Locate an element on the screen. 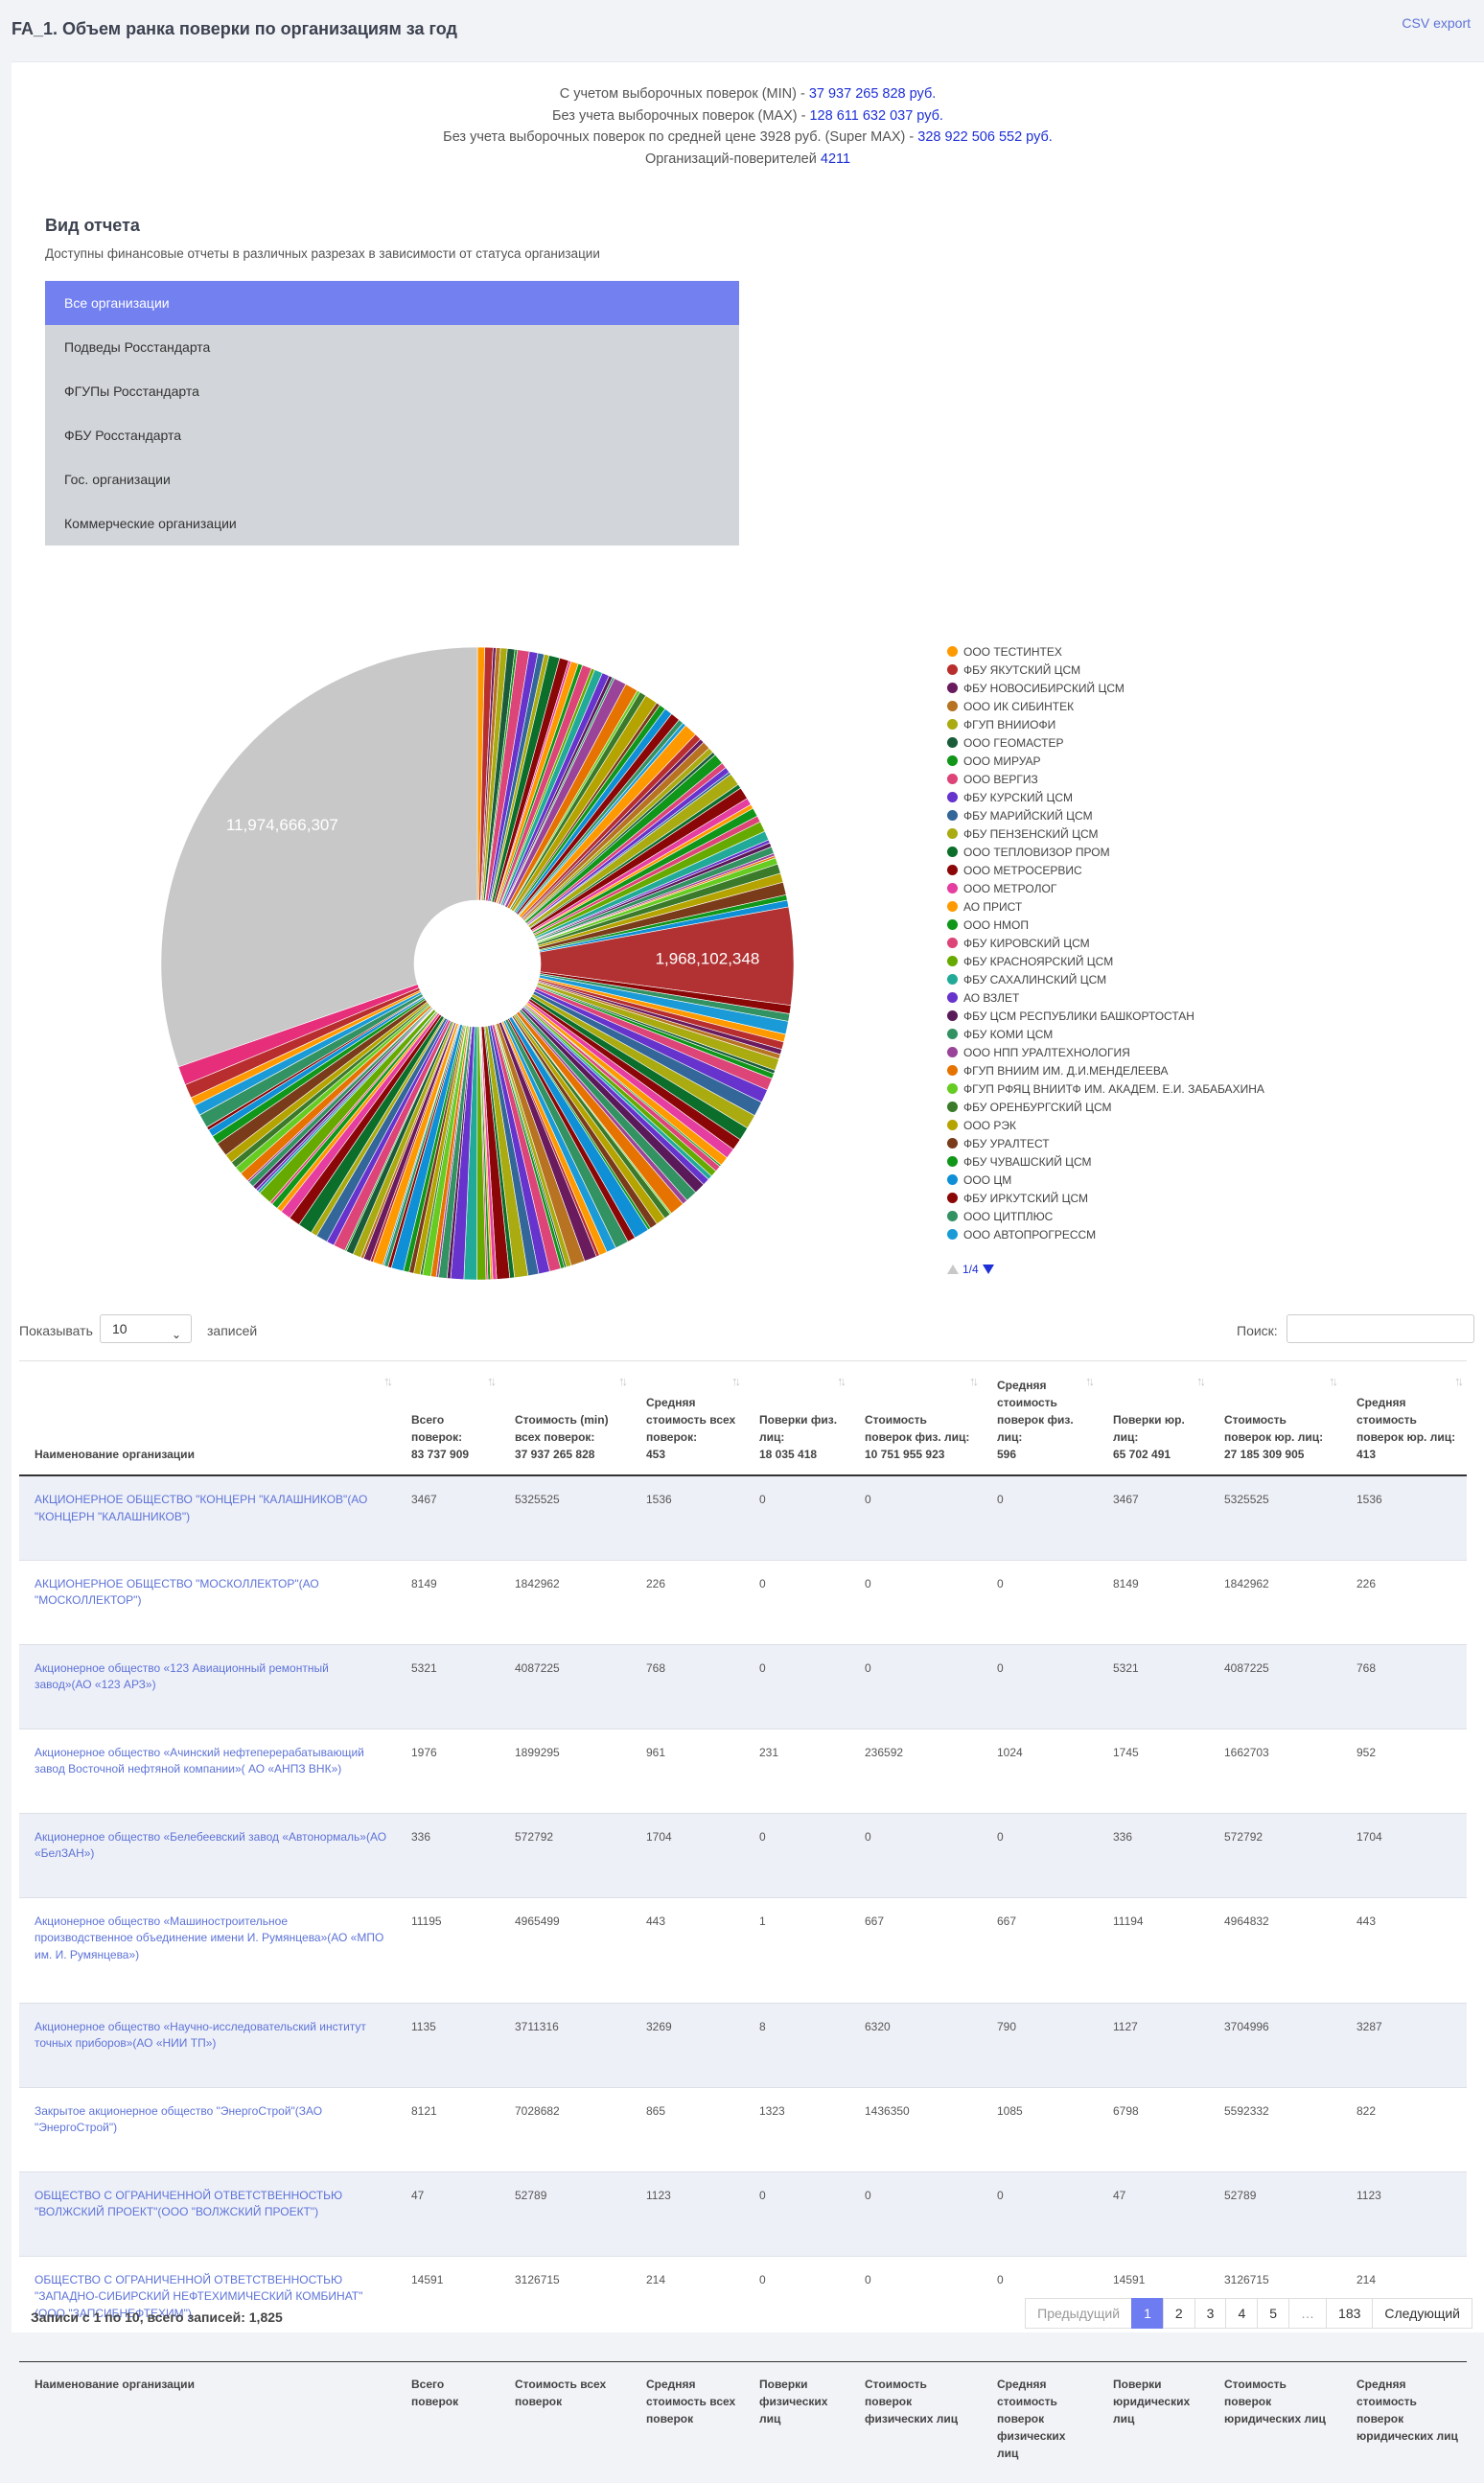 The width and height of the screenshot is (1484, 2483). column-header: Средняя стоимость поверок физ. лиц: 596 ↑↓ is located at coordinates (1040, 1418).